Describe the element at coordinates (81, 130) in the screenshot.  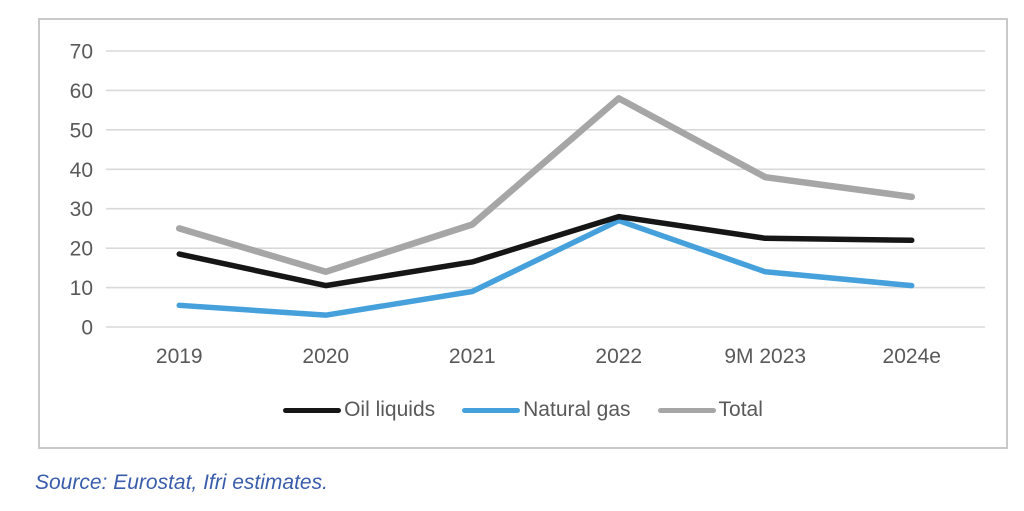
I see `y-tick-label: 50` at that location.